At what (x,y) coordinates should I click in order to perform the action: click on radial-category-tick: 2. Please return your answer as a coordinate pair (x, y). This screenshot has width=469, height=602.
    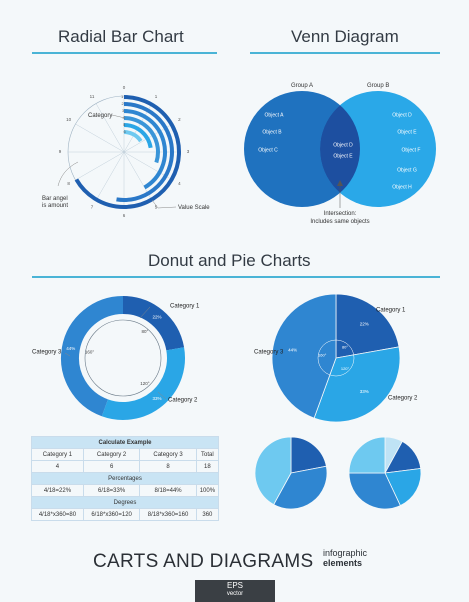
    Looking at the image, I should click on (123, 103).